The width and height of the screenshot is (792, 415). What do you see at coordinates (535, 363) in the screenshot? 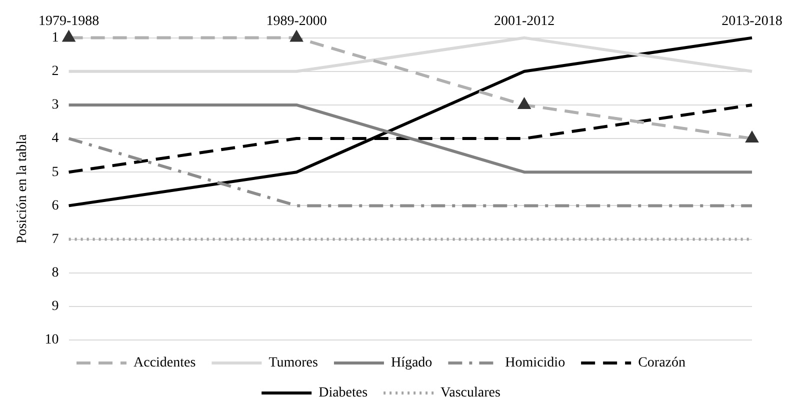
I see `legend-label: Homicidio` at bounding box center [535, 363].